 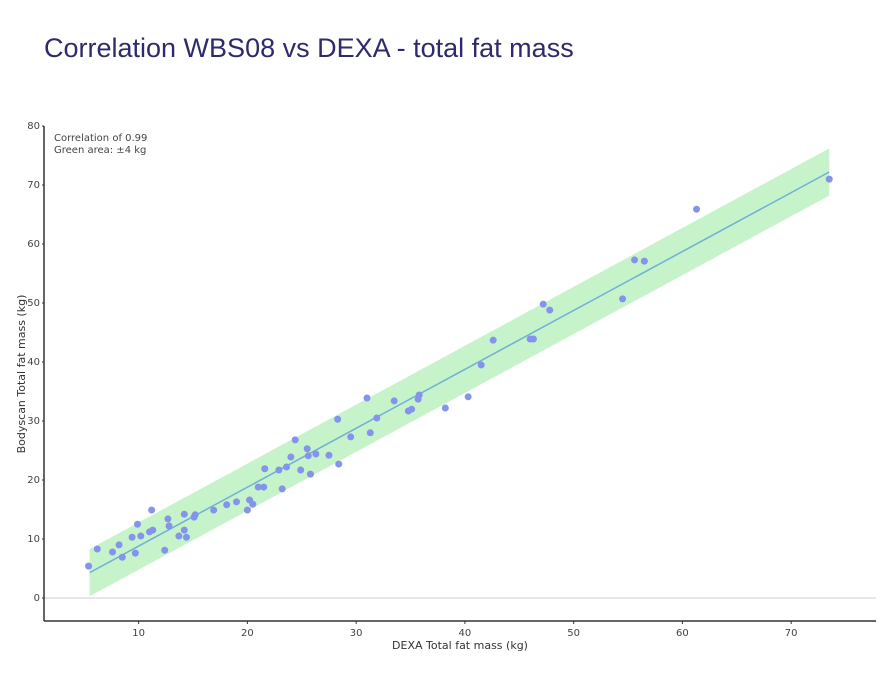 I want to click on x-tick-label: 60, so click(x=682, y=633).